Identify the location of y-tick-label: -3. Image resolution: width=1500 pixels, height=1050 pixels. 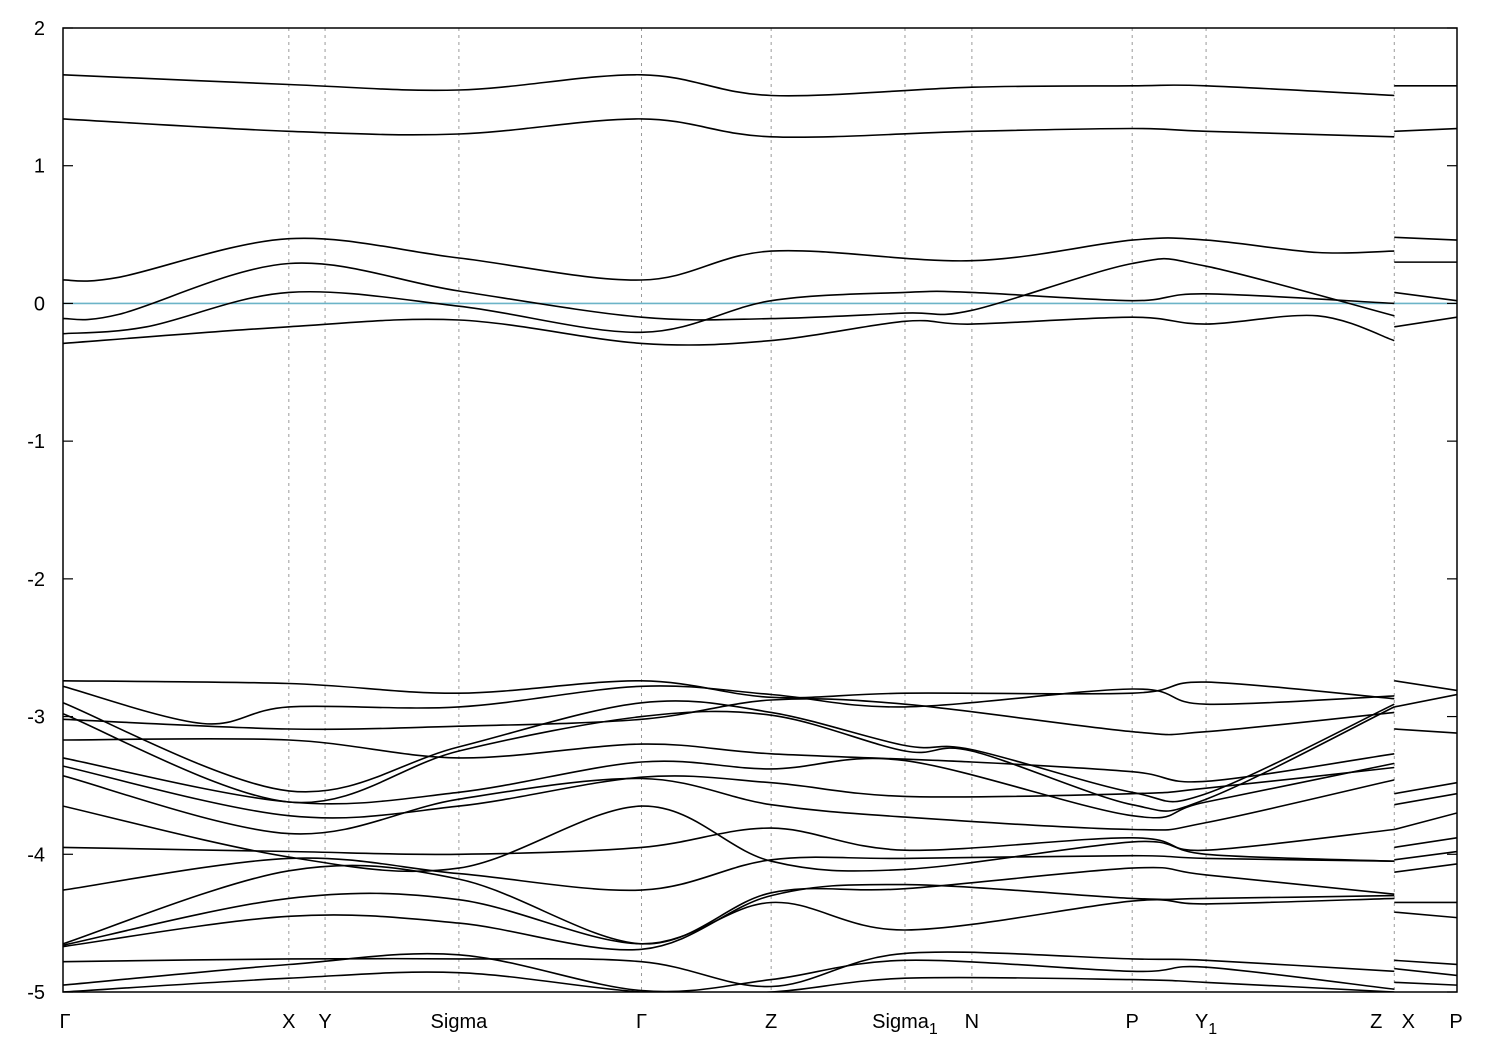
(36, 718).